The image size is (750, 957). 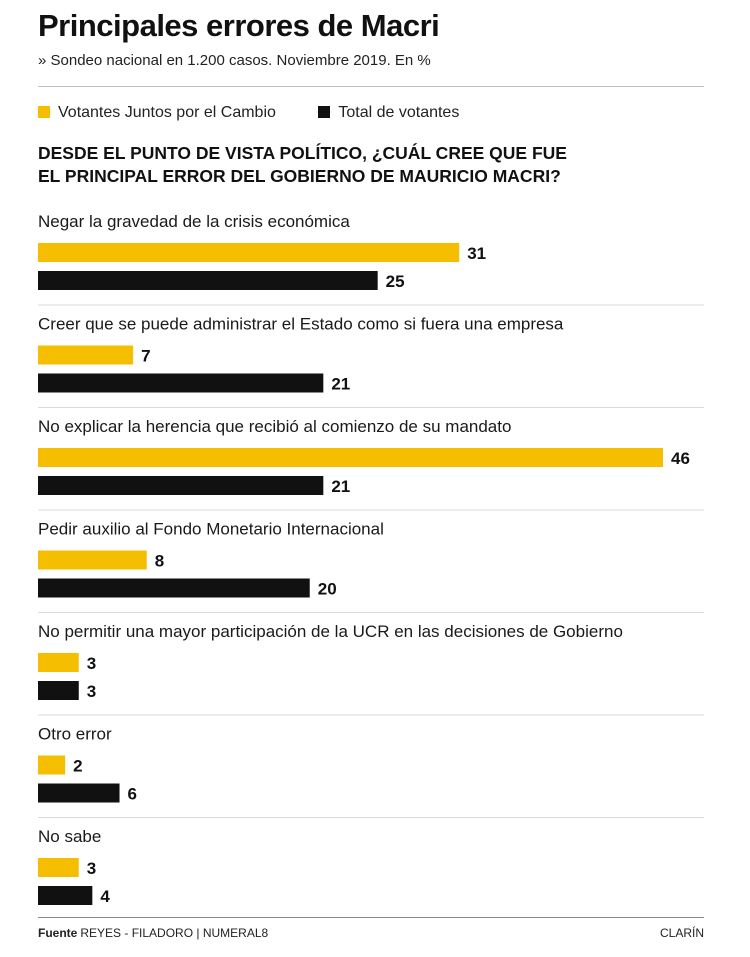 I want to click on bar-value-label: 2, so click(x=77, y=766).